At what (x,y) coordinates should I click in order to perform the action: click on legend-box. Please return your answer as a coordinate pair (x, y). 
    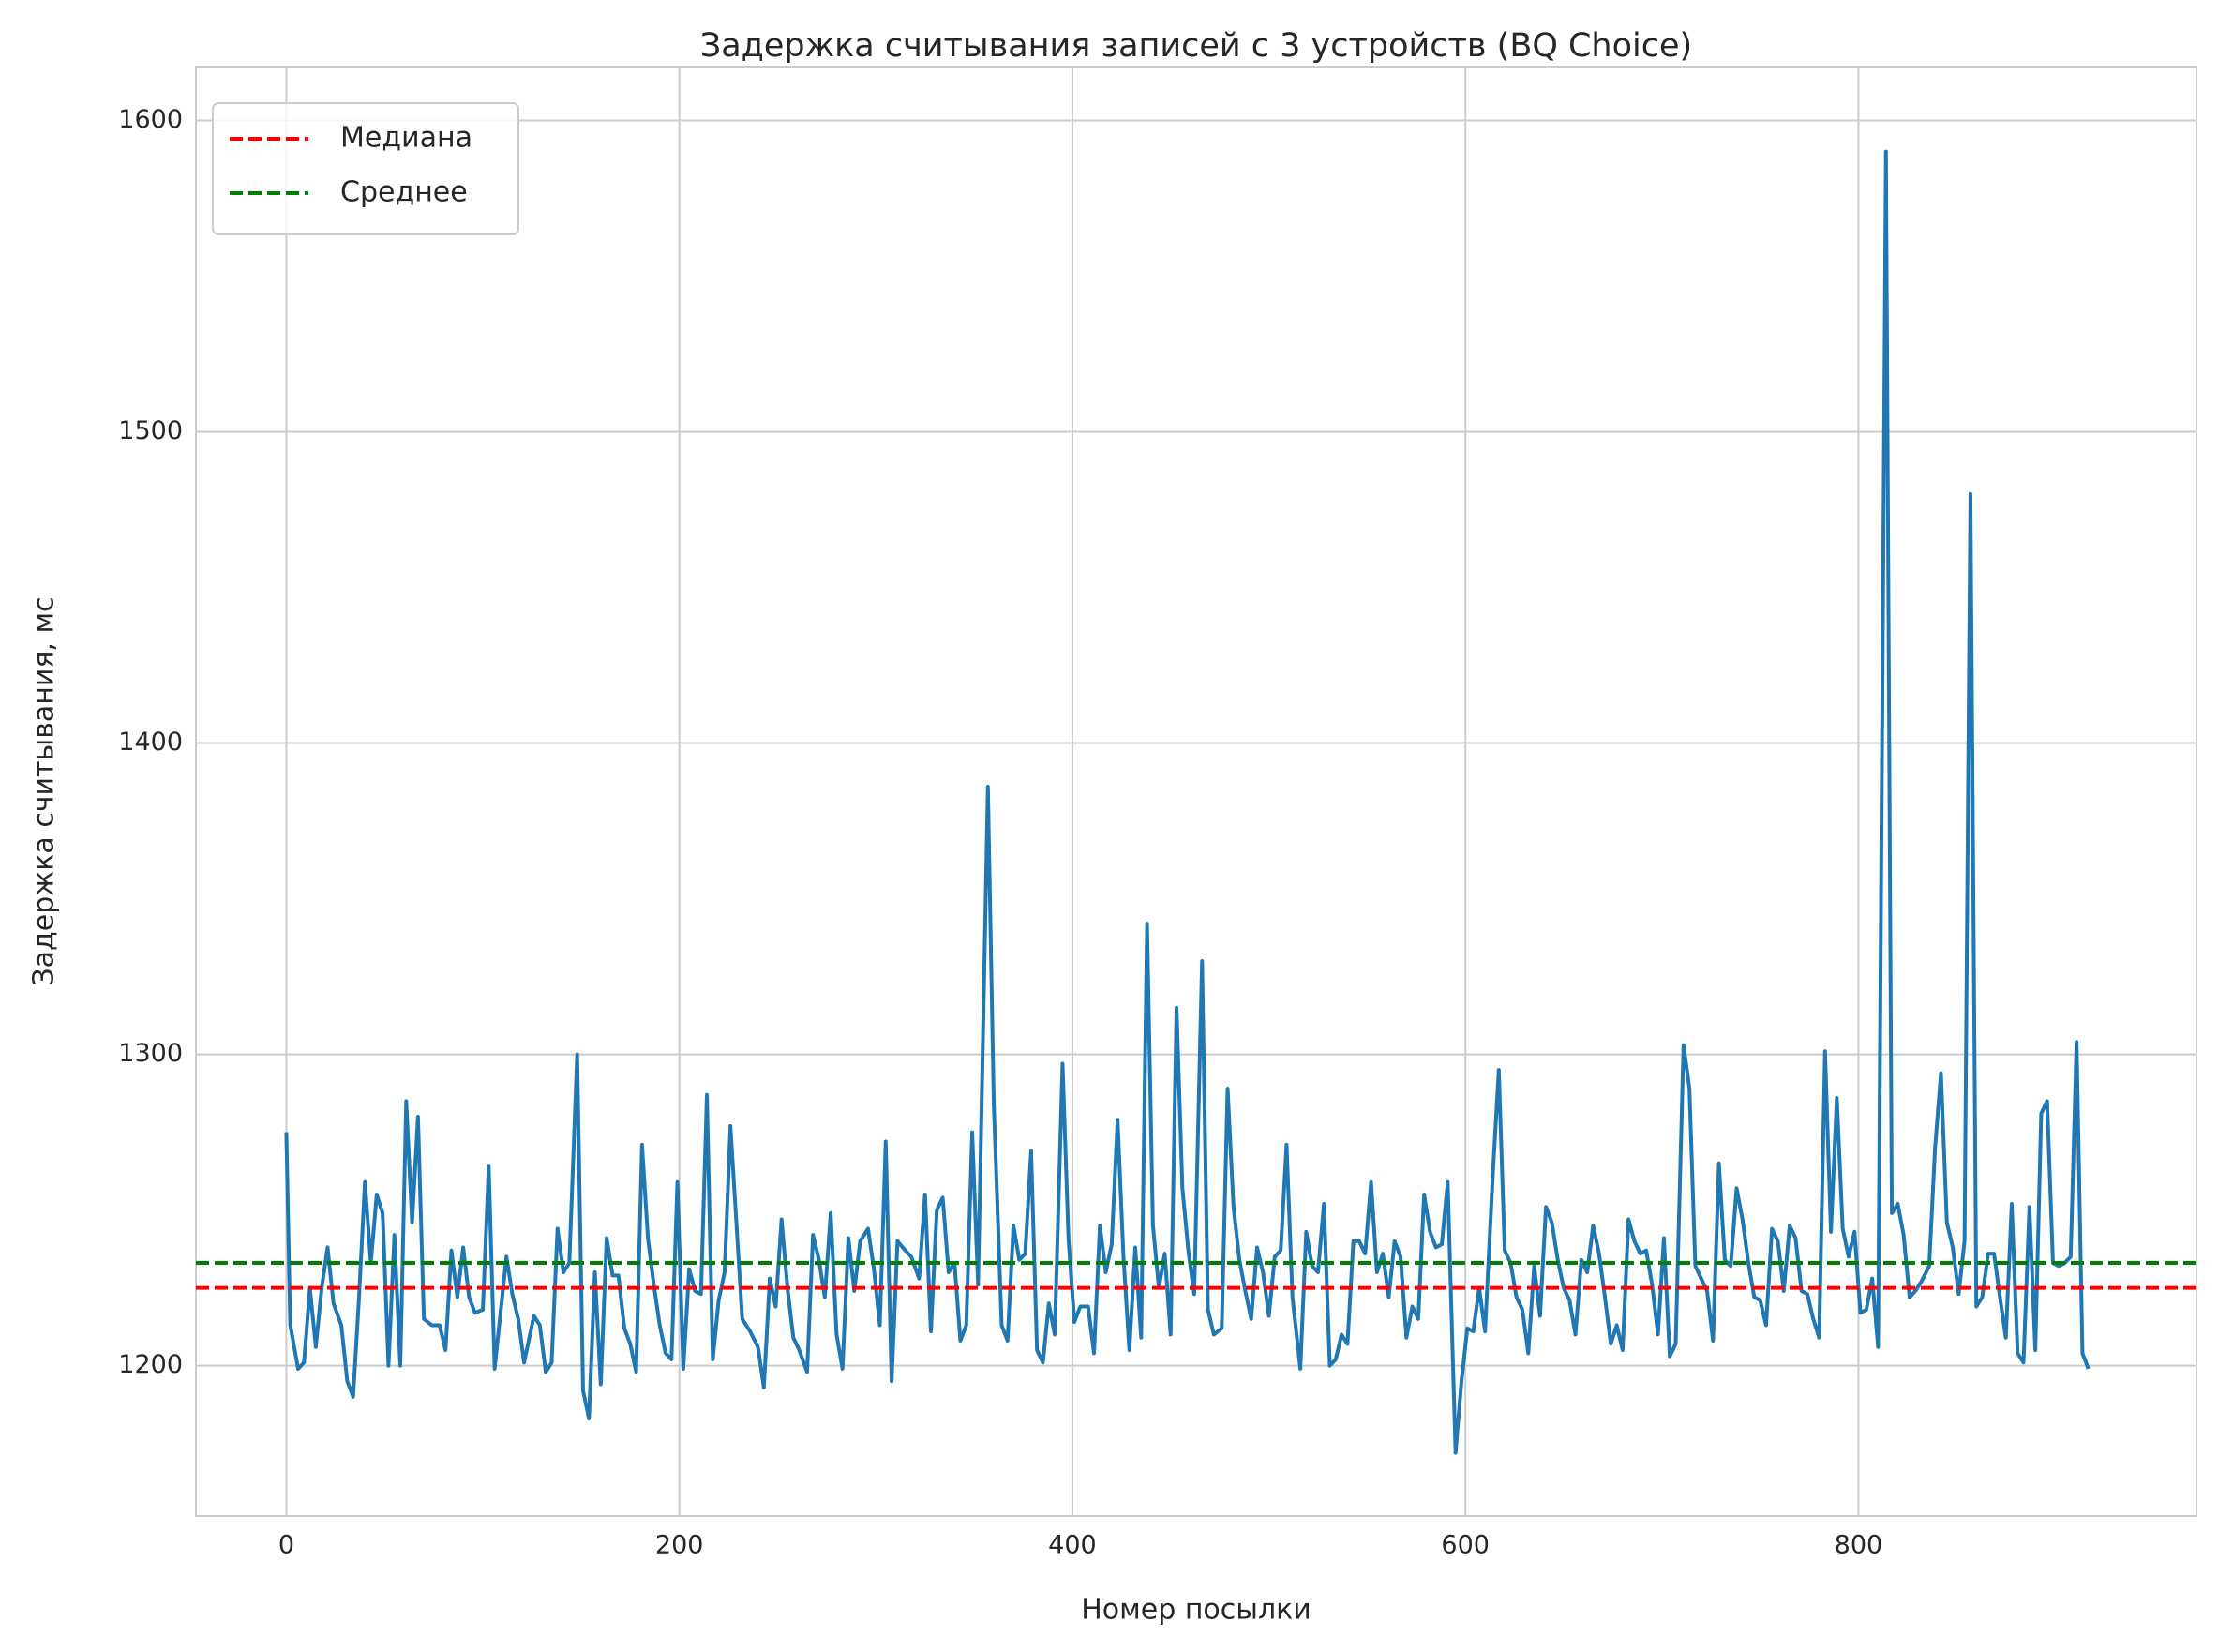
    Looking at the image, I should click on (365, 168).